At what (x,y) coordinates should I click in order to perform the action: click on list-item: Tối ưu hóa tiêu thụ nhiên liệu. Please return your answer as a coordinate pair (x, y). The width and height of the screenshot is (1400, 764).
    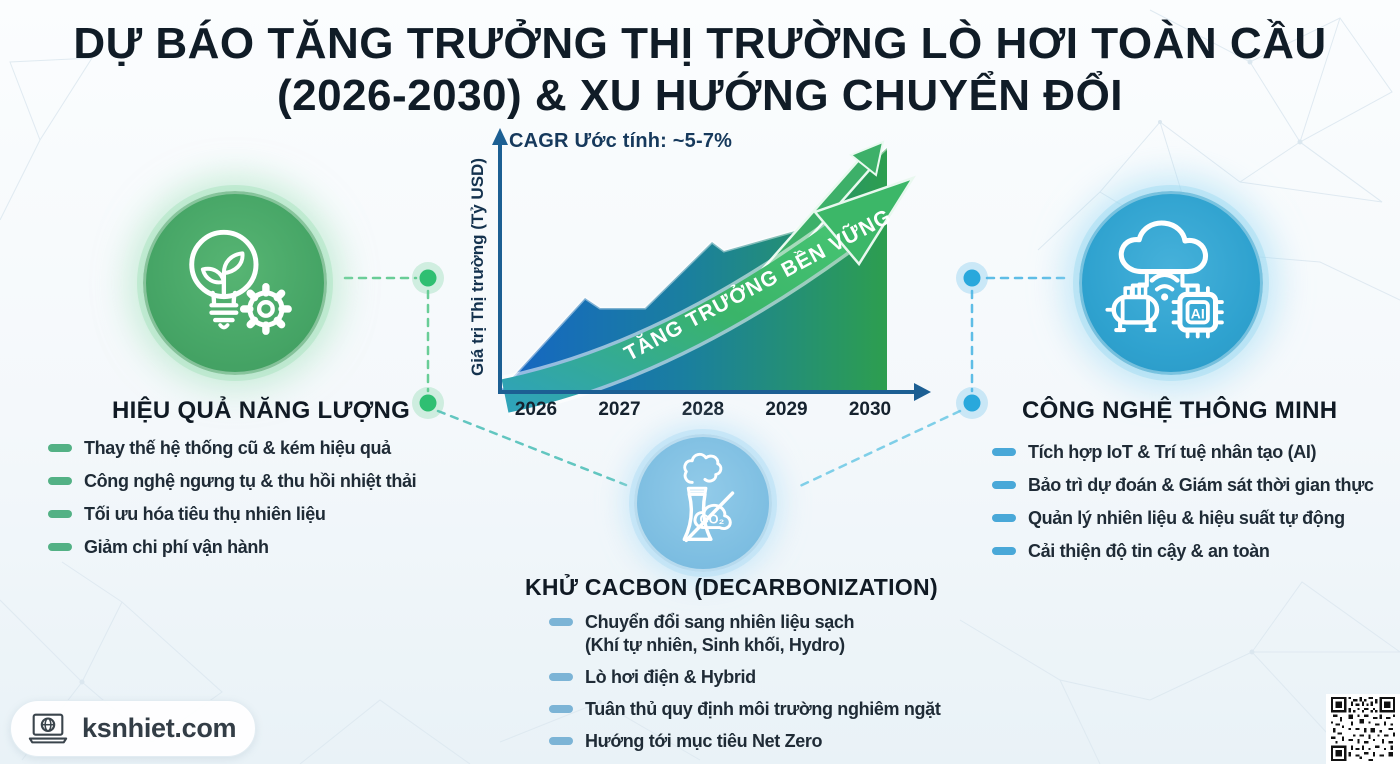
    Looking at the image, I should click on (268, 514).